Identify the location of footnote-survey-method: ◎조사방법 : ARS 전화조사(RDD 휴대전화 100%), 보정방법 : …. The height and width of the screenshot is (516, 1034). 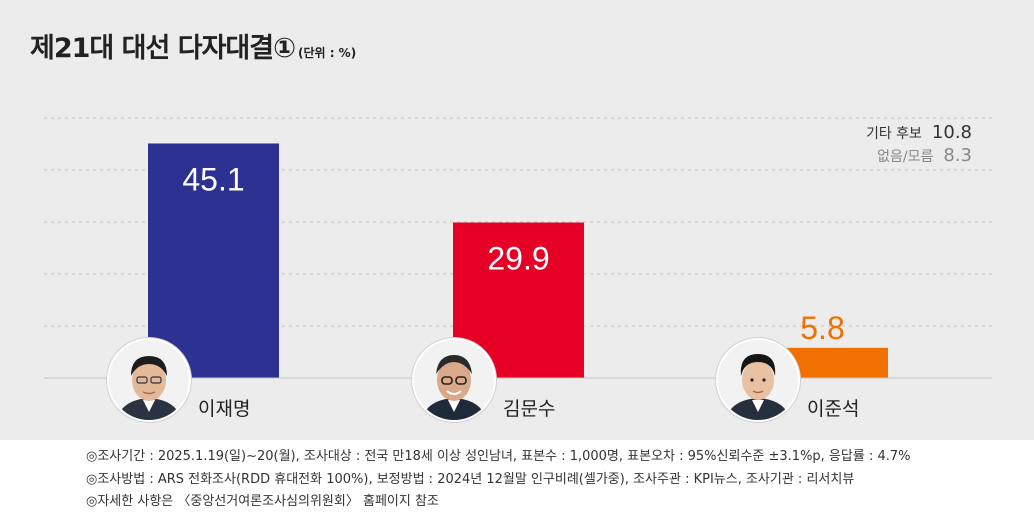
(470, 479).